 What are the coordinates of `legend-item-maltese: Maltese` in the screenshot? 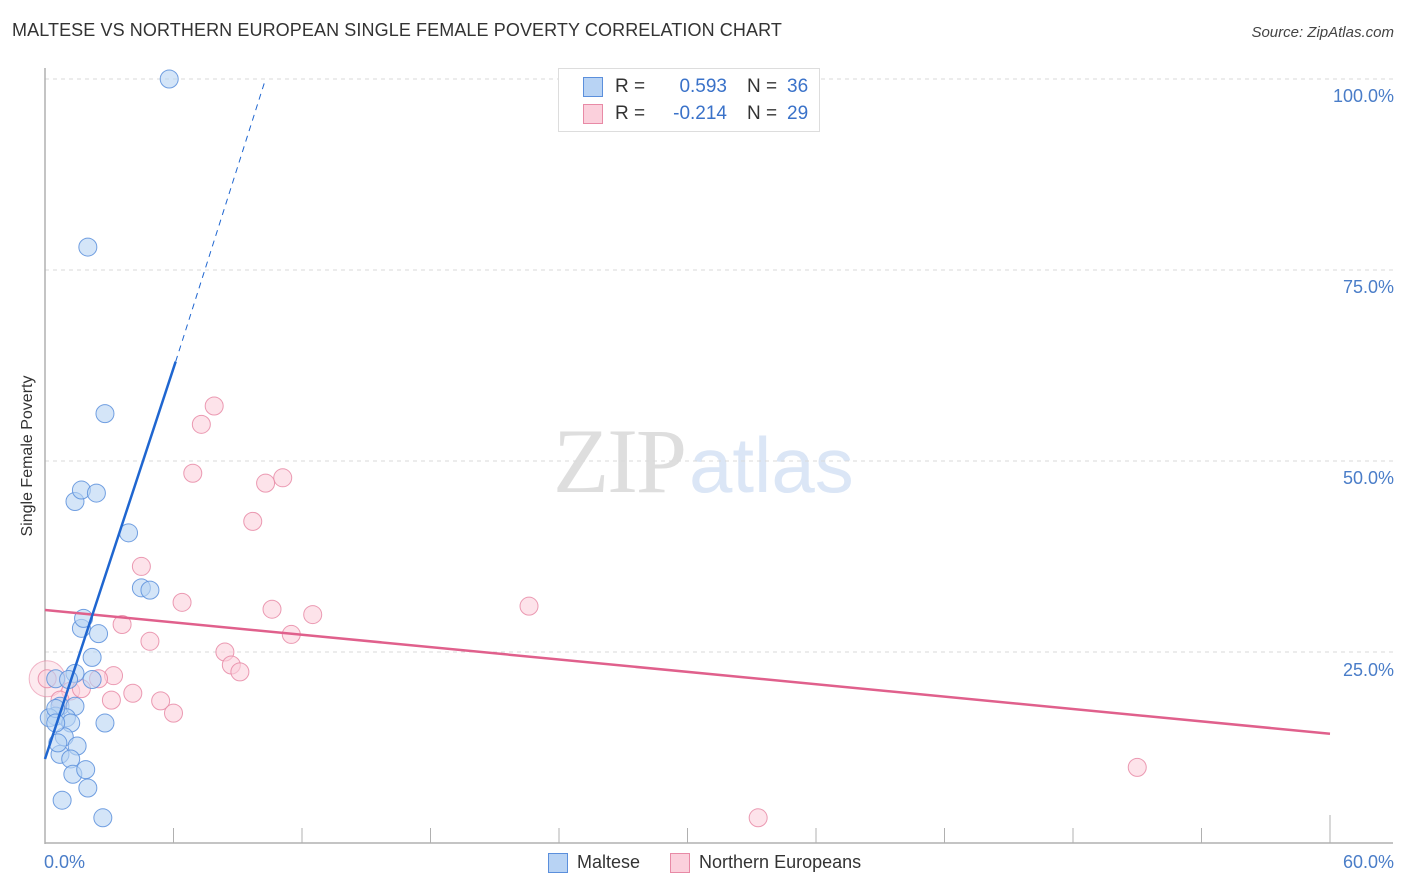 It's located at (594, 862).